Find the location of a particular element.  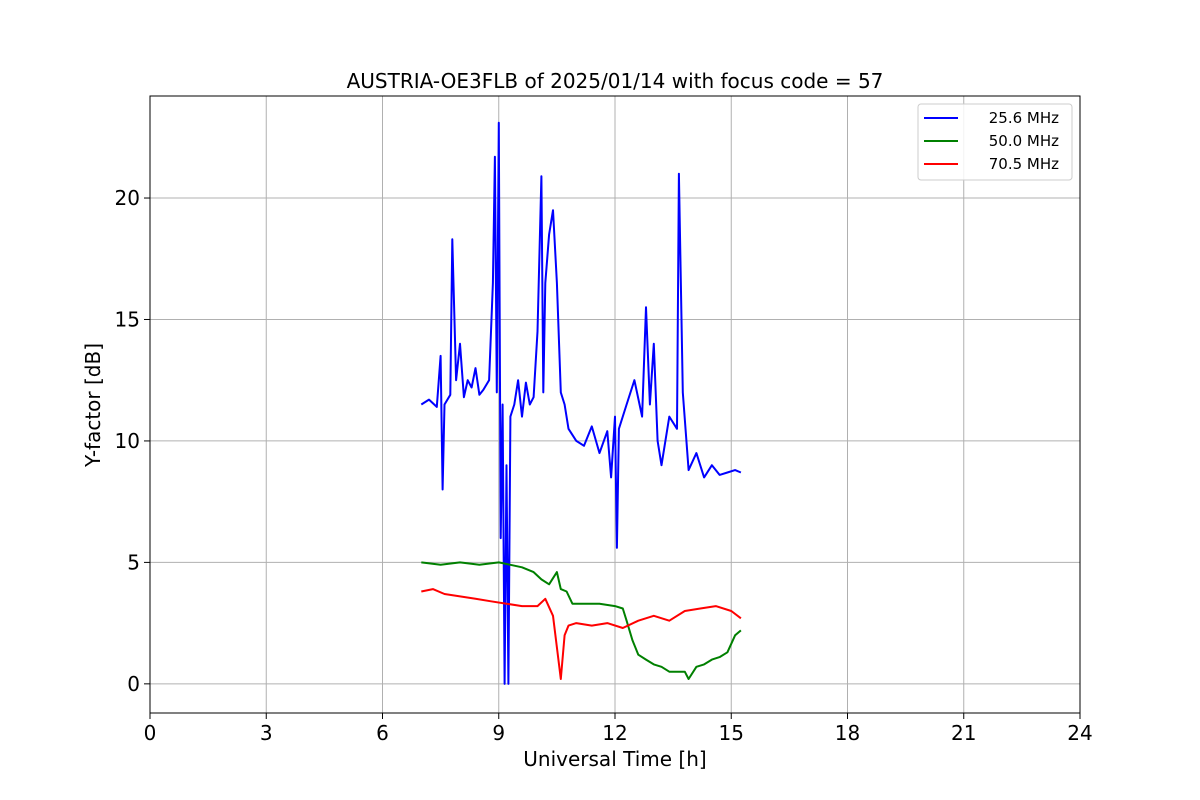

legend: 25.6 MHz 50.0 MHz 70.5 MHz is located at coordinates (995, 142).